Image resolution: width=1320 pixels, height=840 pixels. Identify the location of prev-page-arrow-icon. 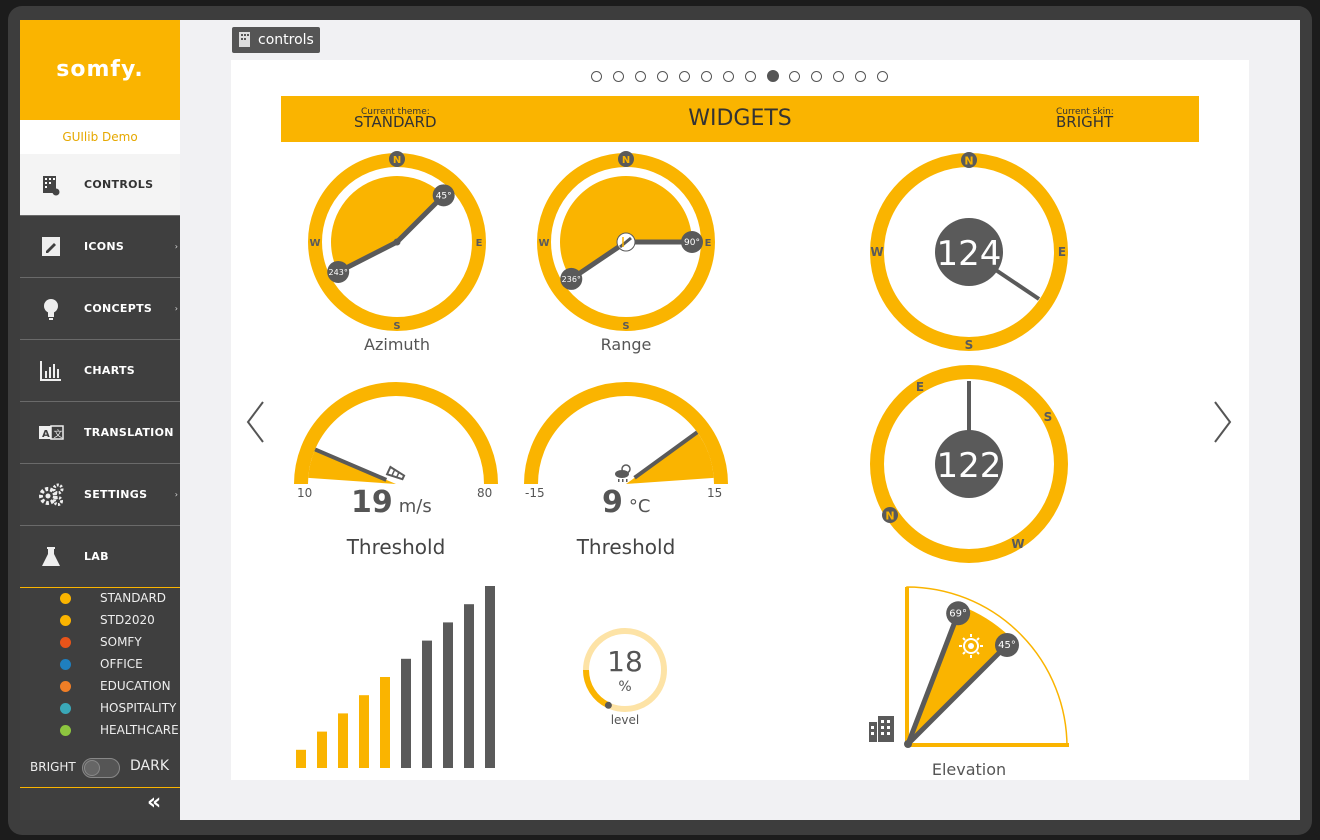
(255, 422).